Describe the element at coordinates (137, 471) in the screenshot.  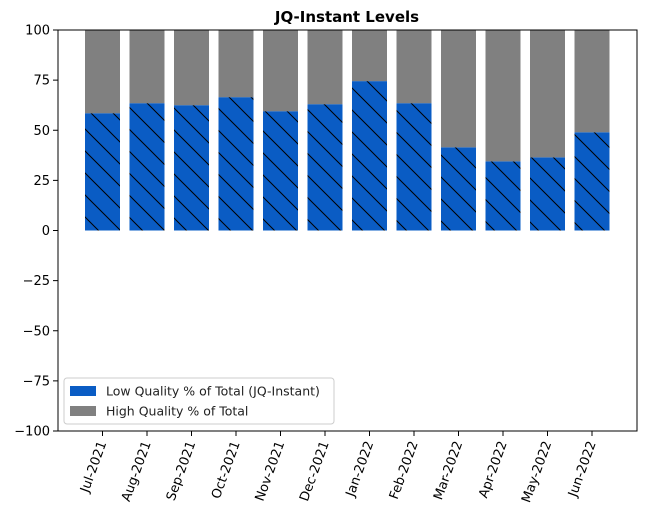
I see `x-tick-label-aug-2021: Aug-2021` at that location.